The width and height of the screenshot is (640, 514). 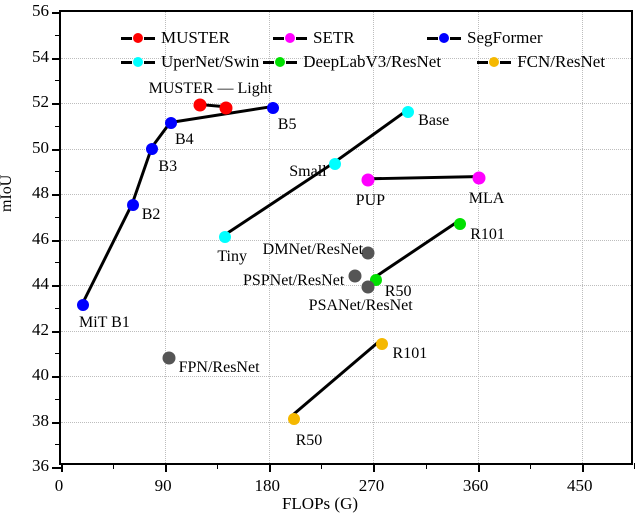 I want to click on point-label: MiT B1, so click(x=104, y=323).